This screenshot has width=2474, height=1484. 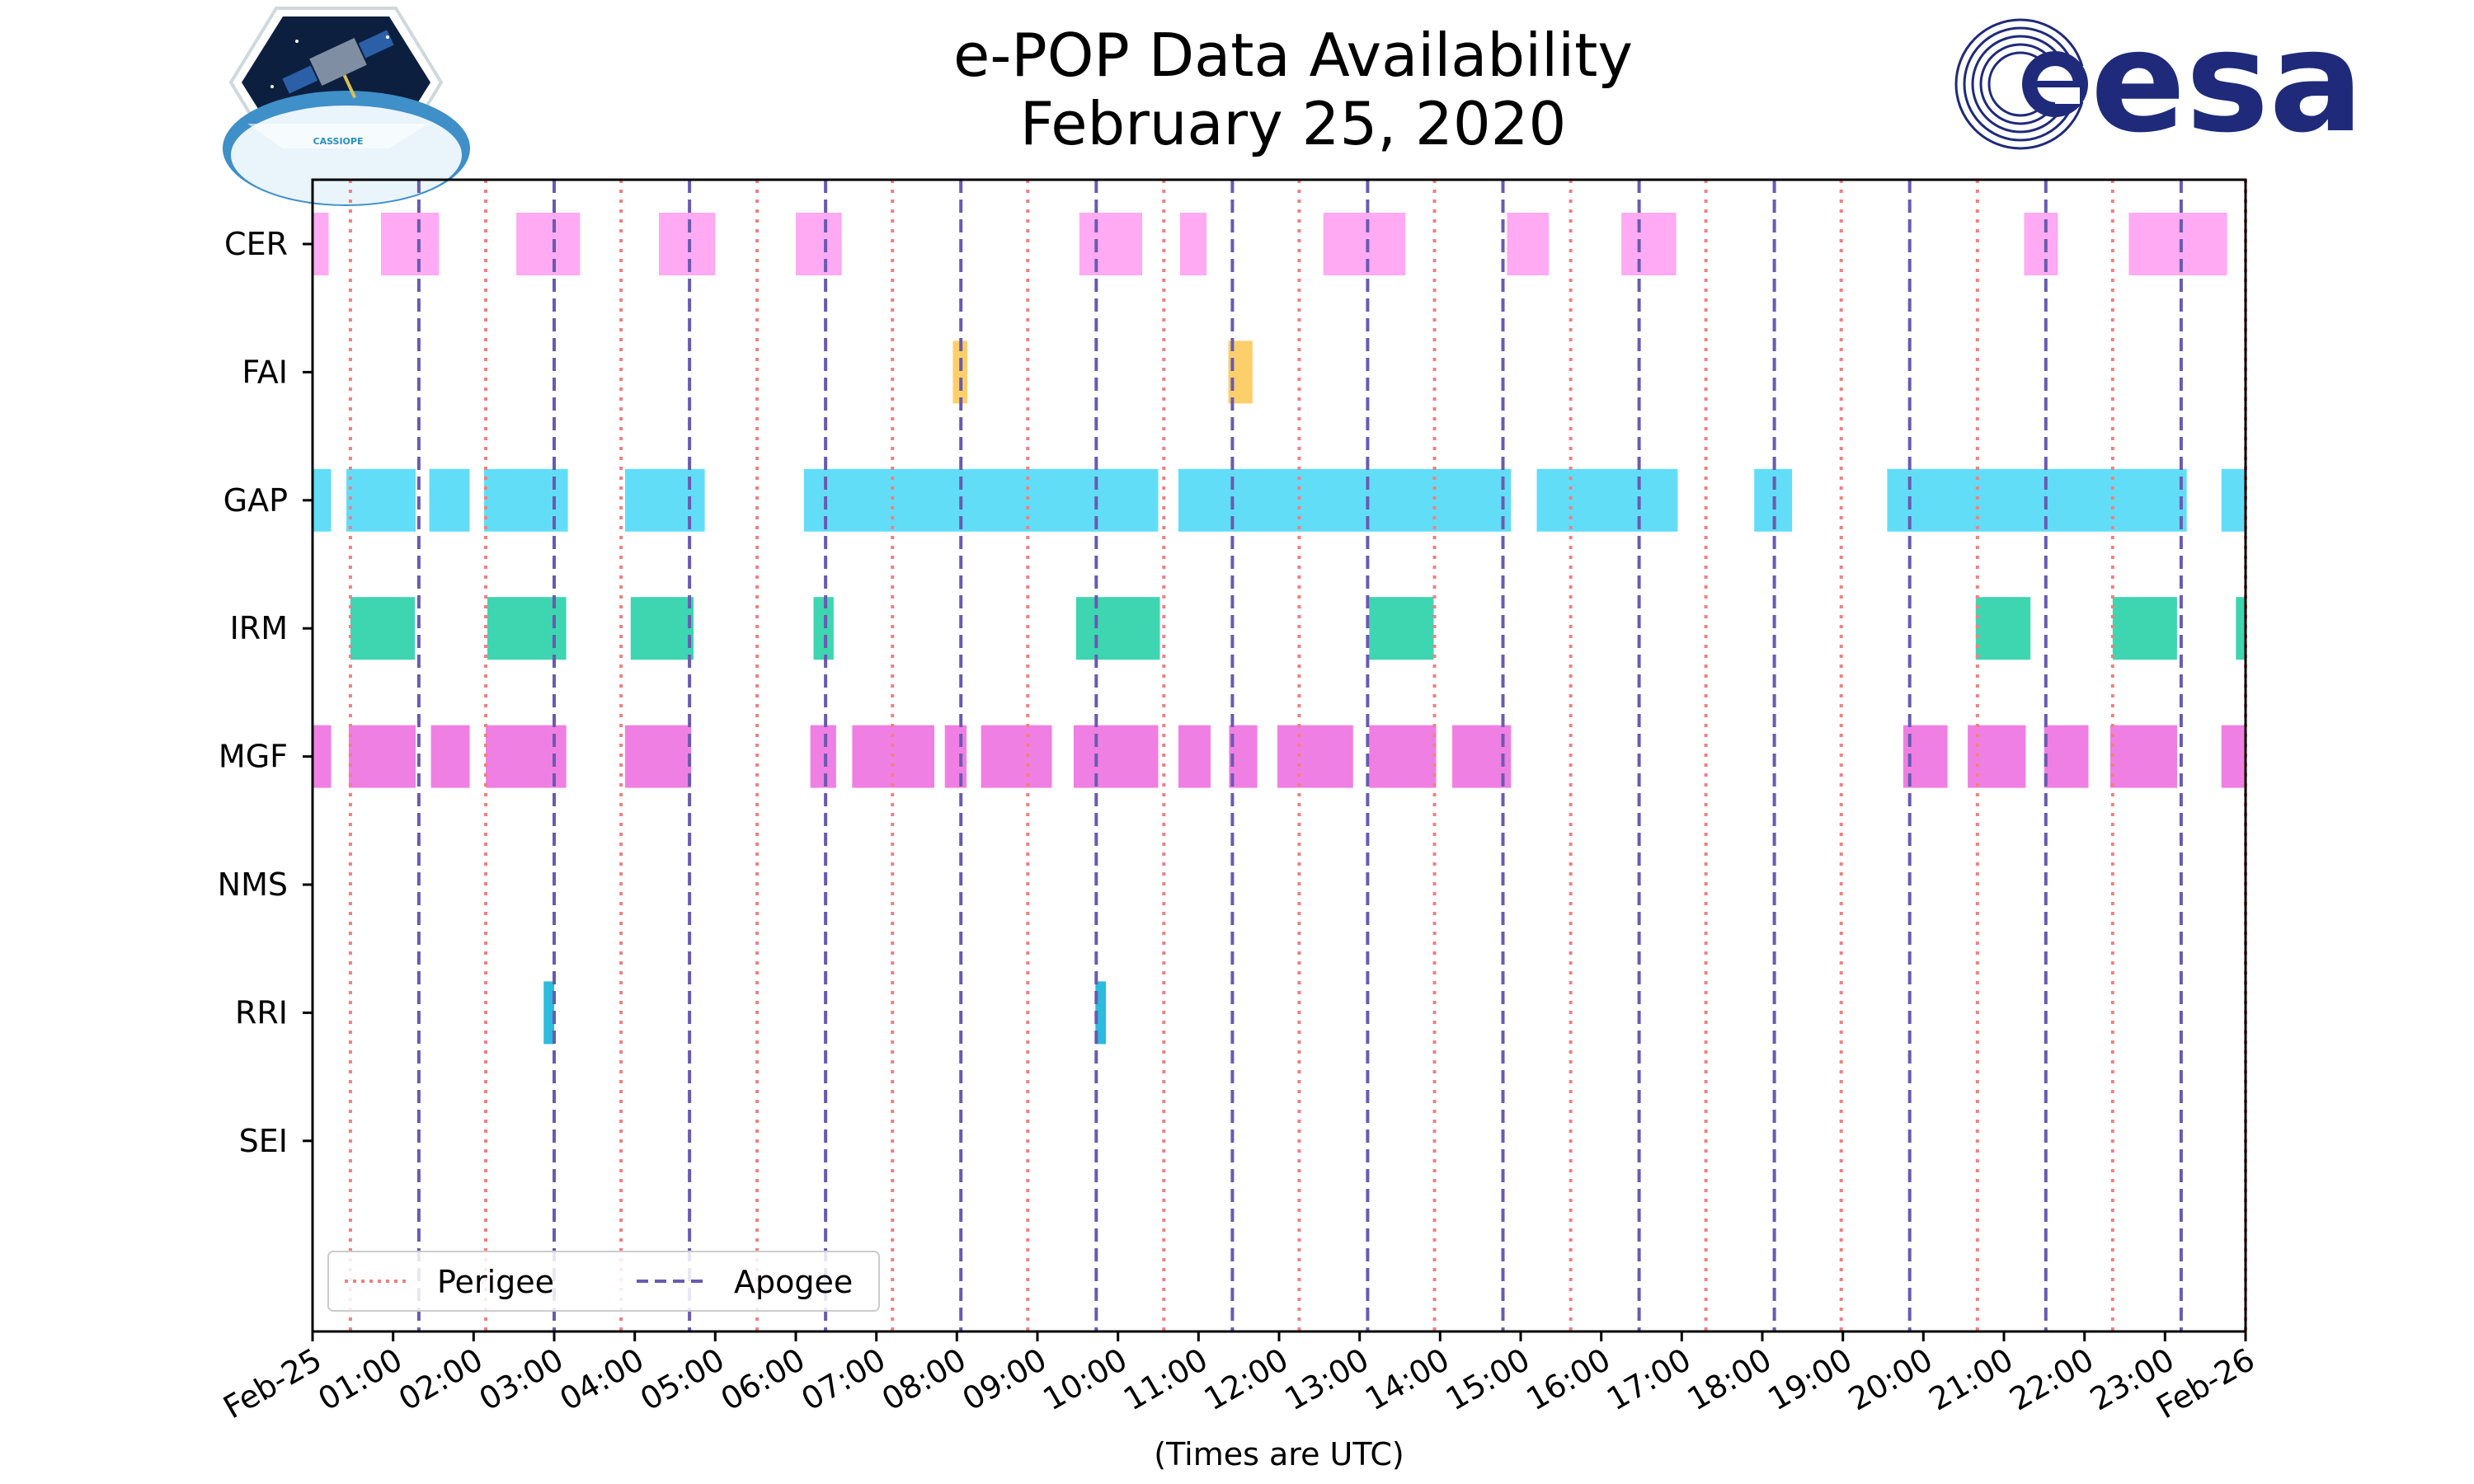 I want to click on legend-perigee-label: Perigee, so click(x=495, y=1282).